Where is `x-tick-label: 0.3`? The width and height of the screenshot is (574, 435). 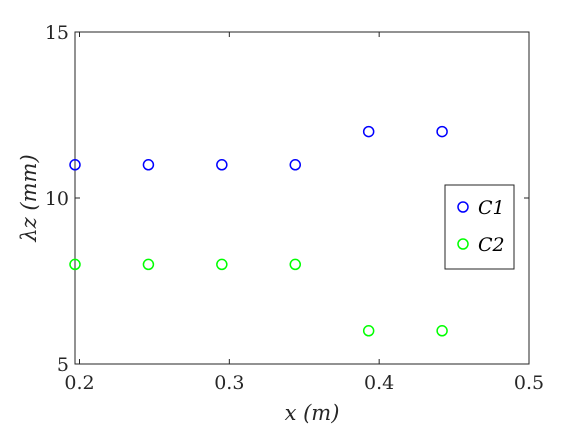 x-tick-label: 0.3 is located at coordinates (229, 383).